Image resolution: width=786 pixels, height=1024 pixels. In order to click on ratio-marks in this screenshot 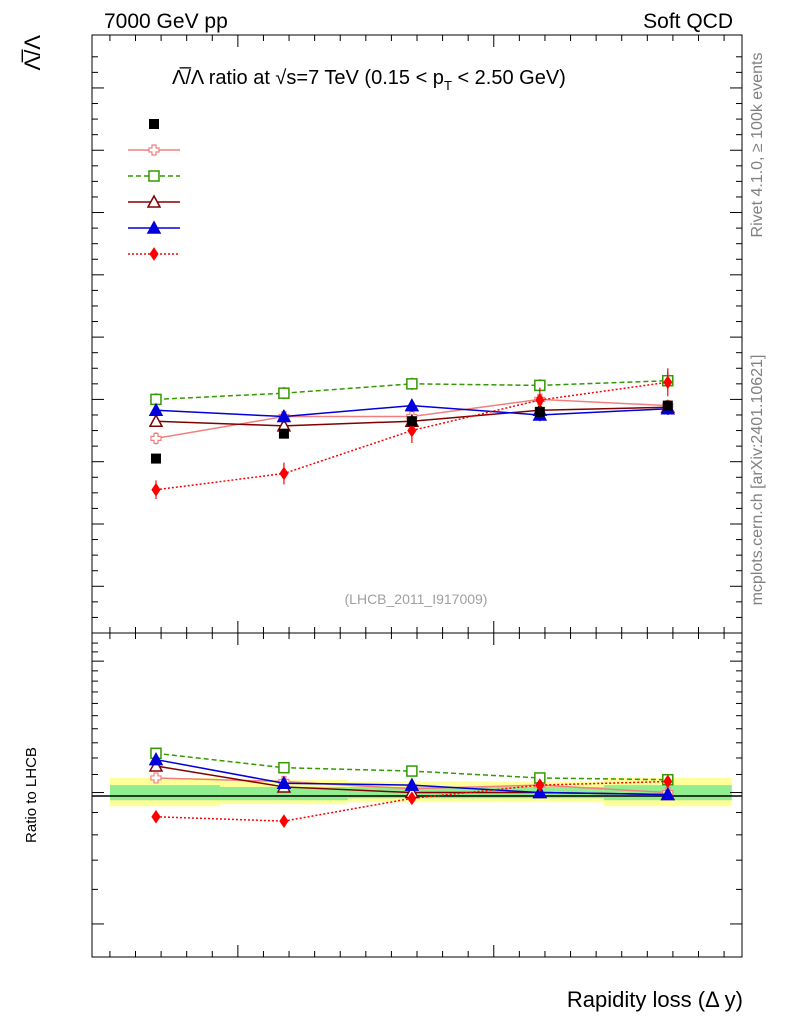, I will do `click(412, 788)`.